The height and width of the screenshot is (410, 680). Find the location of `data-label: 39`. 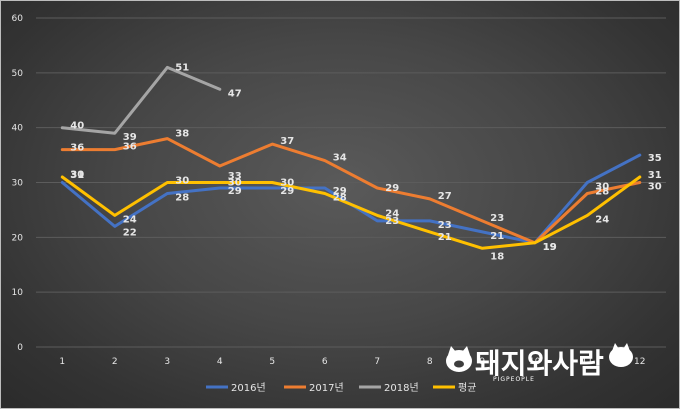

data-label: 39 is located at coordinates (130, 137).